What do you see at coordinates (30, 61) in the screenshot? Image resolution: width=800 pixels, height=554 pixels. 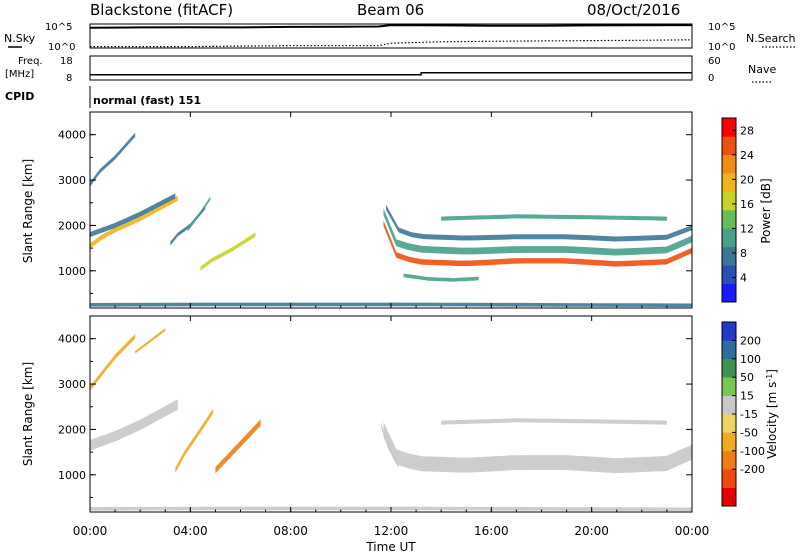 I see `freq-label: Freq.` at bounding box center [30, 61].